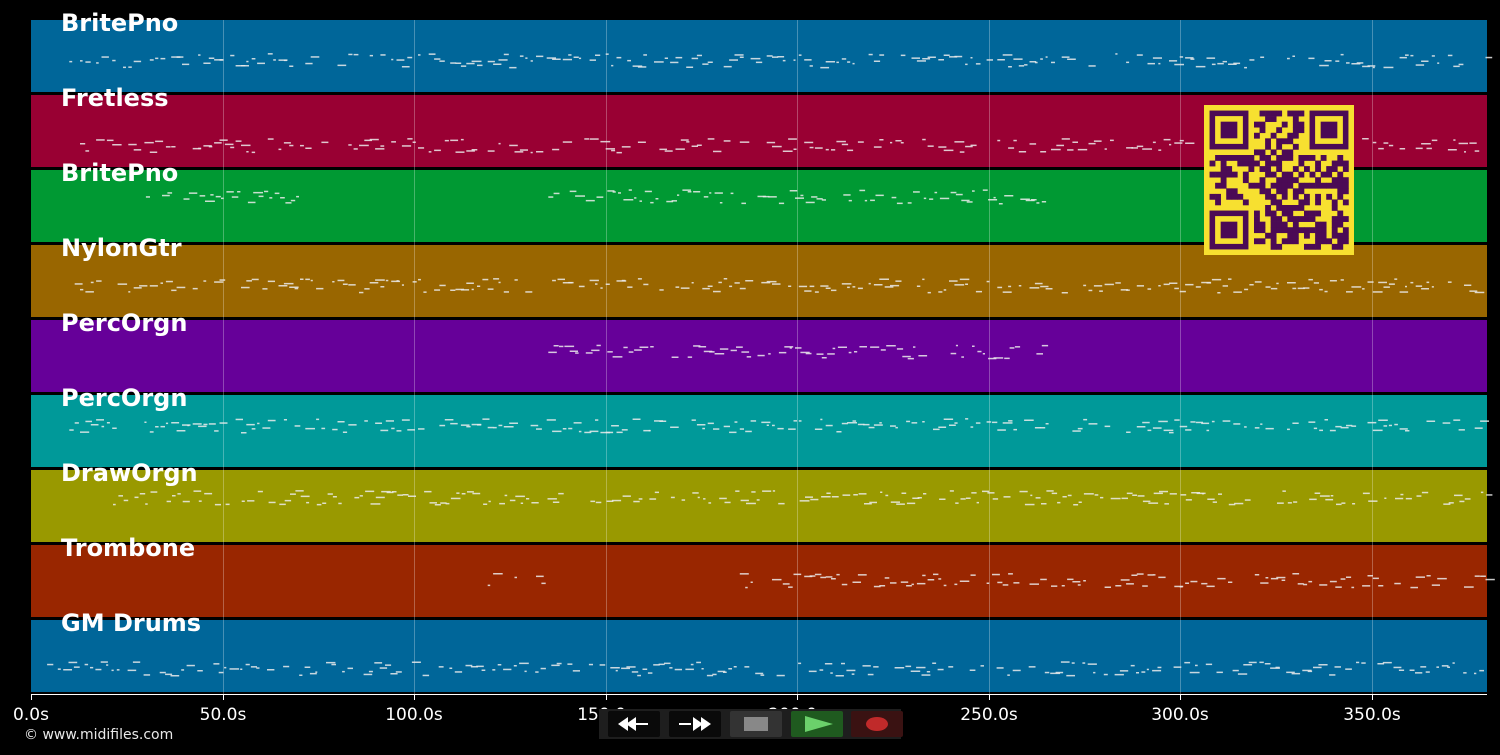 This screenshot has width=1500, height=755. Describe the element at coordinates (129, 473) in the screenshot. I see `track-label: DrawOrgn` at that location.